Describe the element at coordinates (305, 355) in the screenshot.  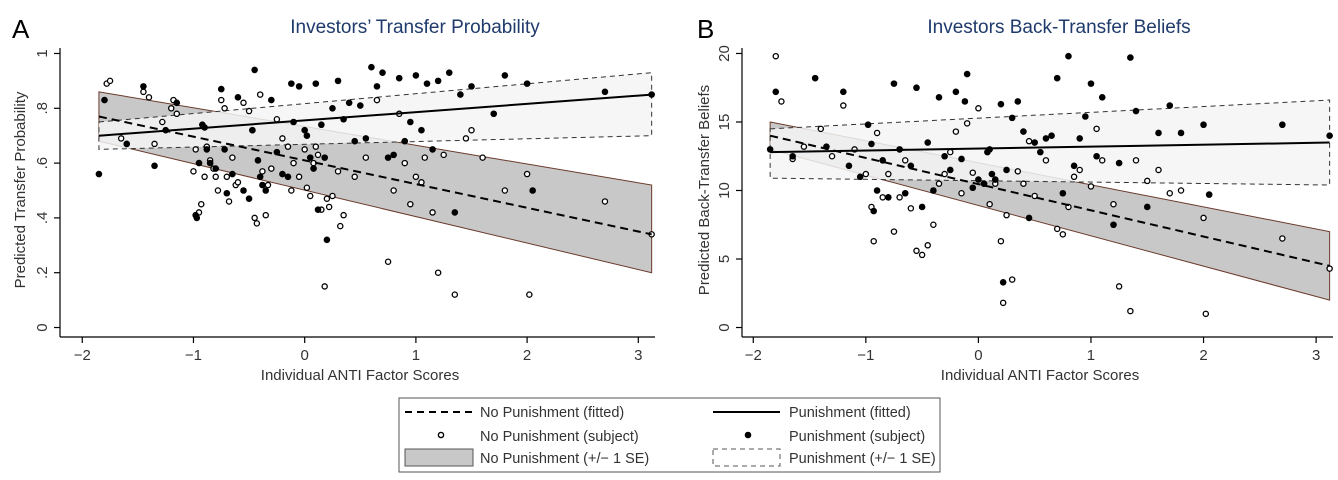
I see `x-tick-label: 0` at that location.